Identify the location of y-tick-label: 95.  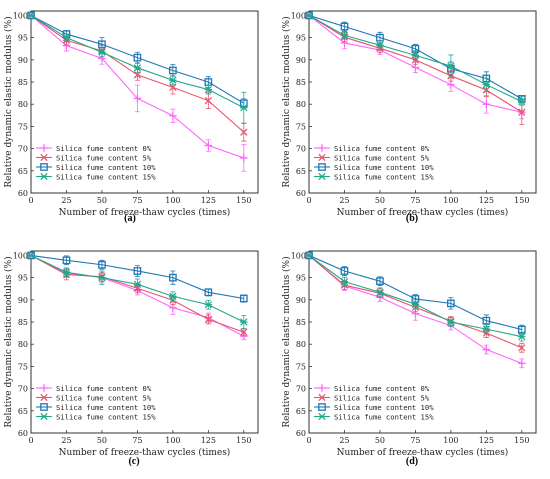
(301, 38).